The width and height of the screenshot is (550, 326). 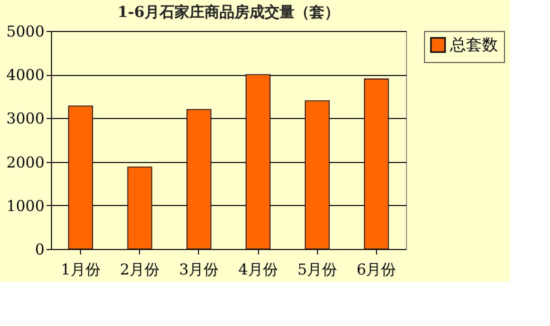 I want to click on x-tick-label: 1月份, so click(x=80, y=269).